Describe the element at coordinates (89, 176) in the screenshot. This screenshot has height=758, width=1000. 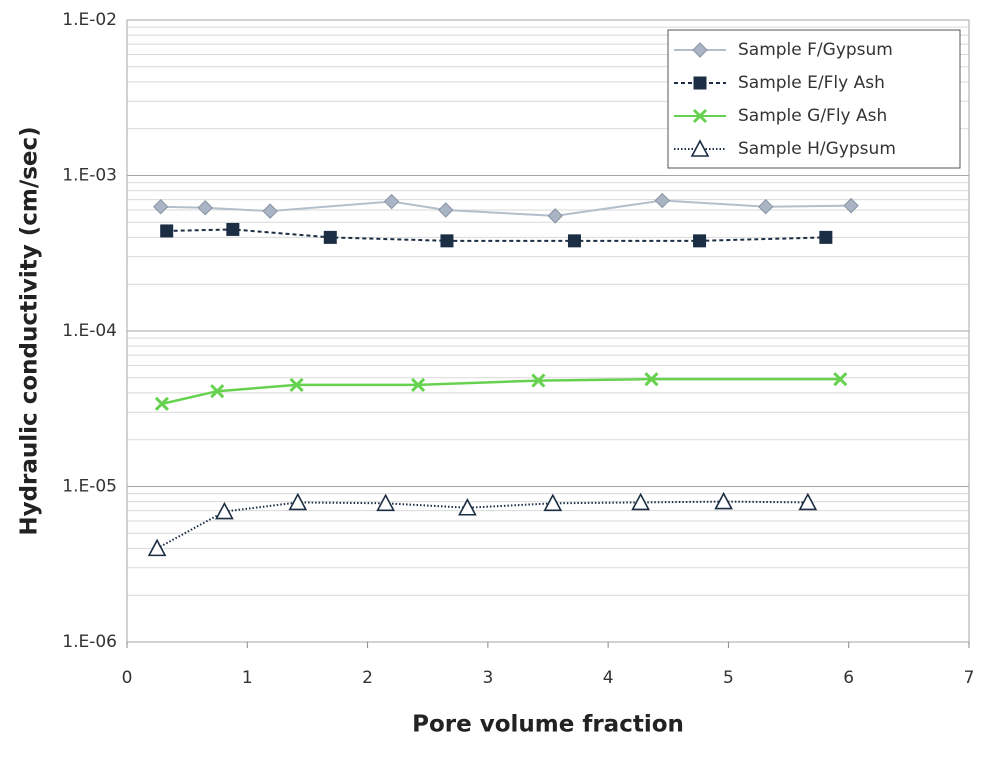
I see `y-tick-label: 1.E-03` at that location.